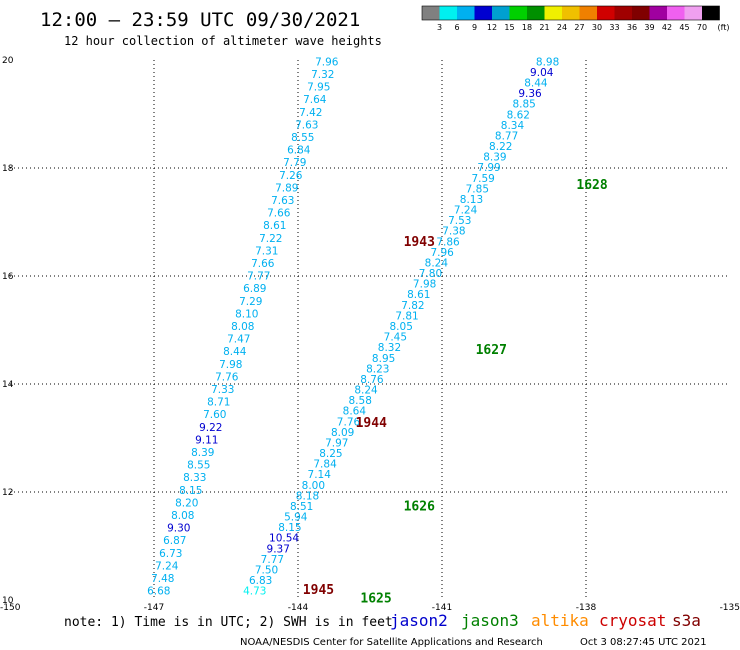 The width and height of the screenshot is (740, 650). What do you see at coordinates (406, 316) in the screenshot?
I see `wave-height-label: 7.81` at bounding box center [406, 316].